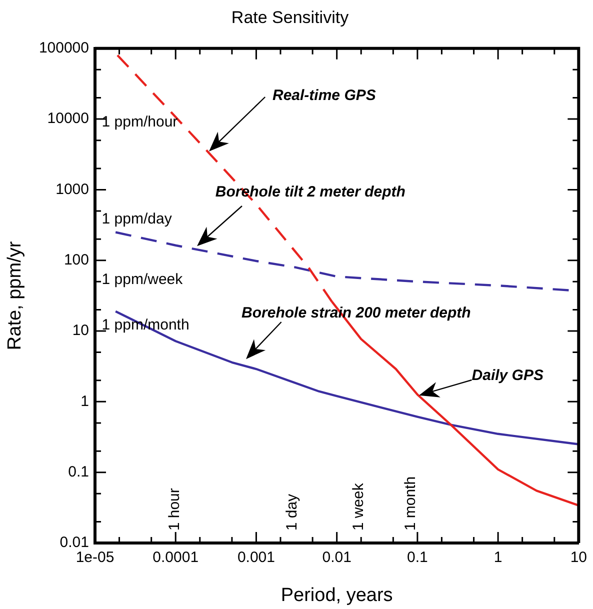 The width and height of the screenshot is (593, 609). Describe the element at coordinates (498, 557) in the screenshot. I see `x-tick-label: 1` at that location.